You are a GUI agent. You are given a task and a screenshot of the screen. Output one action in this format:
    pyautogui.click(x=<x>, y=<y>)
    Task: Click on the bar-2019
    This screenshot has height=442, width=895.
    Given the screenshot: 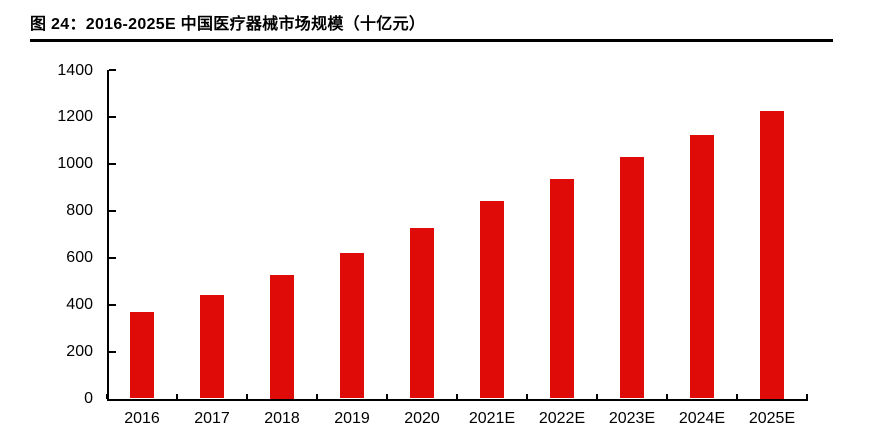 What is the action you would take?
    pyautogui.click(x=352, y=326)
    